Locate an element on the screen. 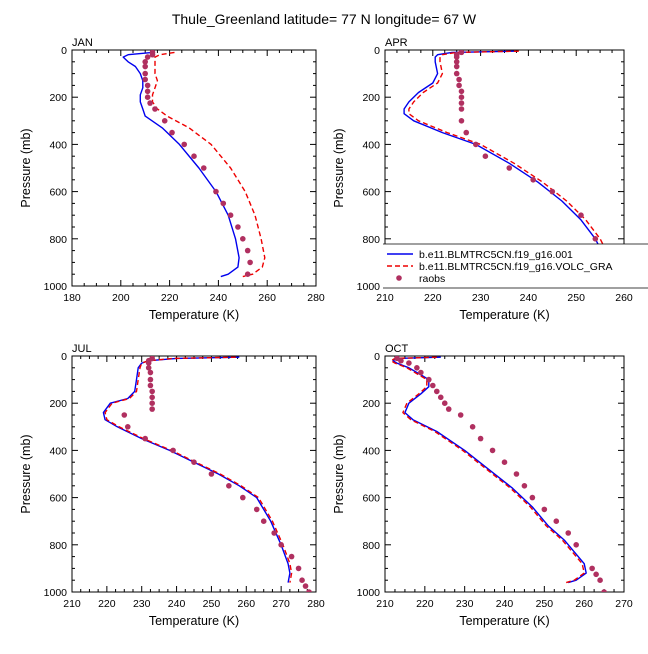 The width and height of the screenshot is (648, 654). panel-title-oct: OCT is located at coordinates (397, 349).